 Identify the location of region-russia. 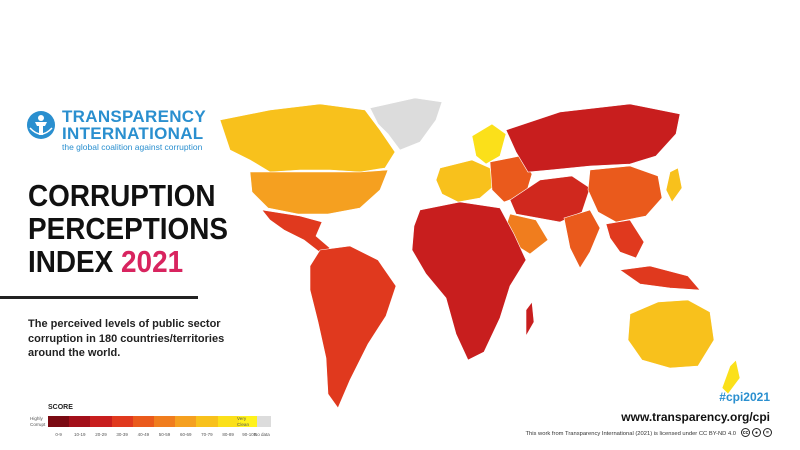
(593, 138).